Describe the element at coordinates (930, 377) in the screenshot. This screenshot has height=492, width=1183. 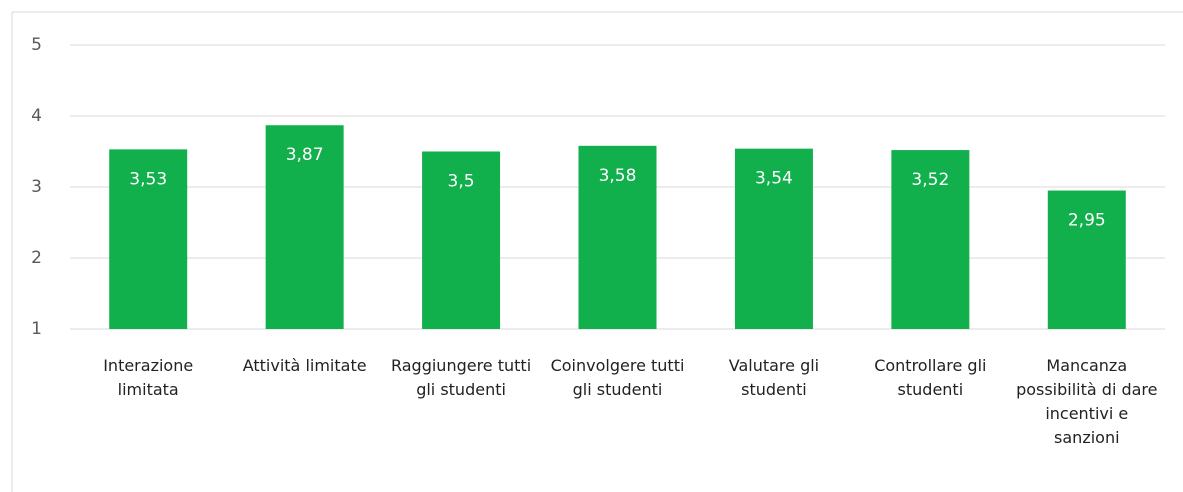
I see `x-tick-label: Controllare gli studenti` at that location.